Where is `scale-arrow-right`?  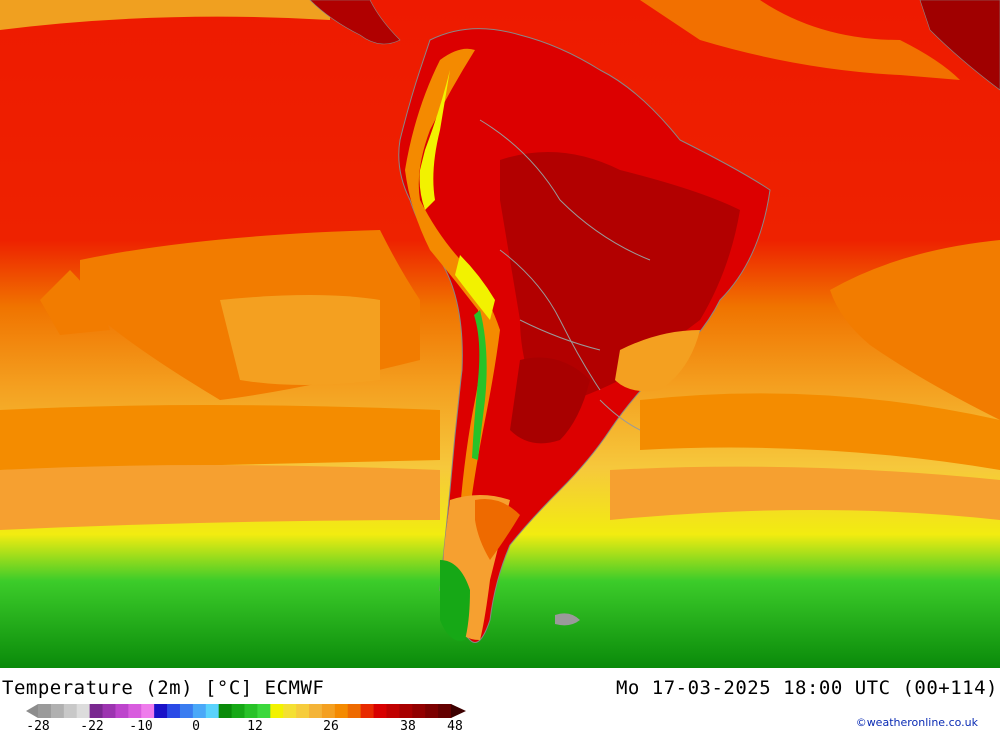
scale-arrow-right is located at coordinates (458, 711).